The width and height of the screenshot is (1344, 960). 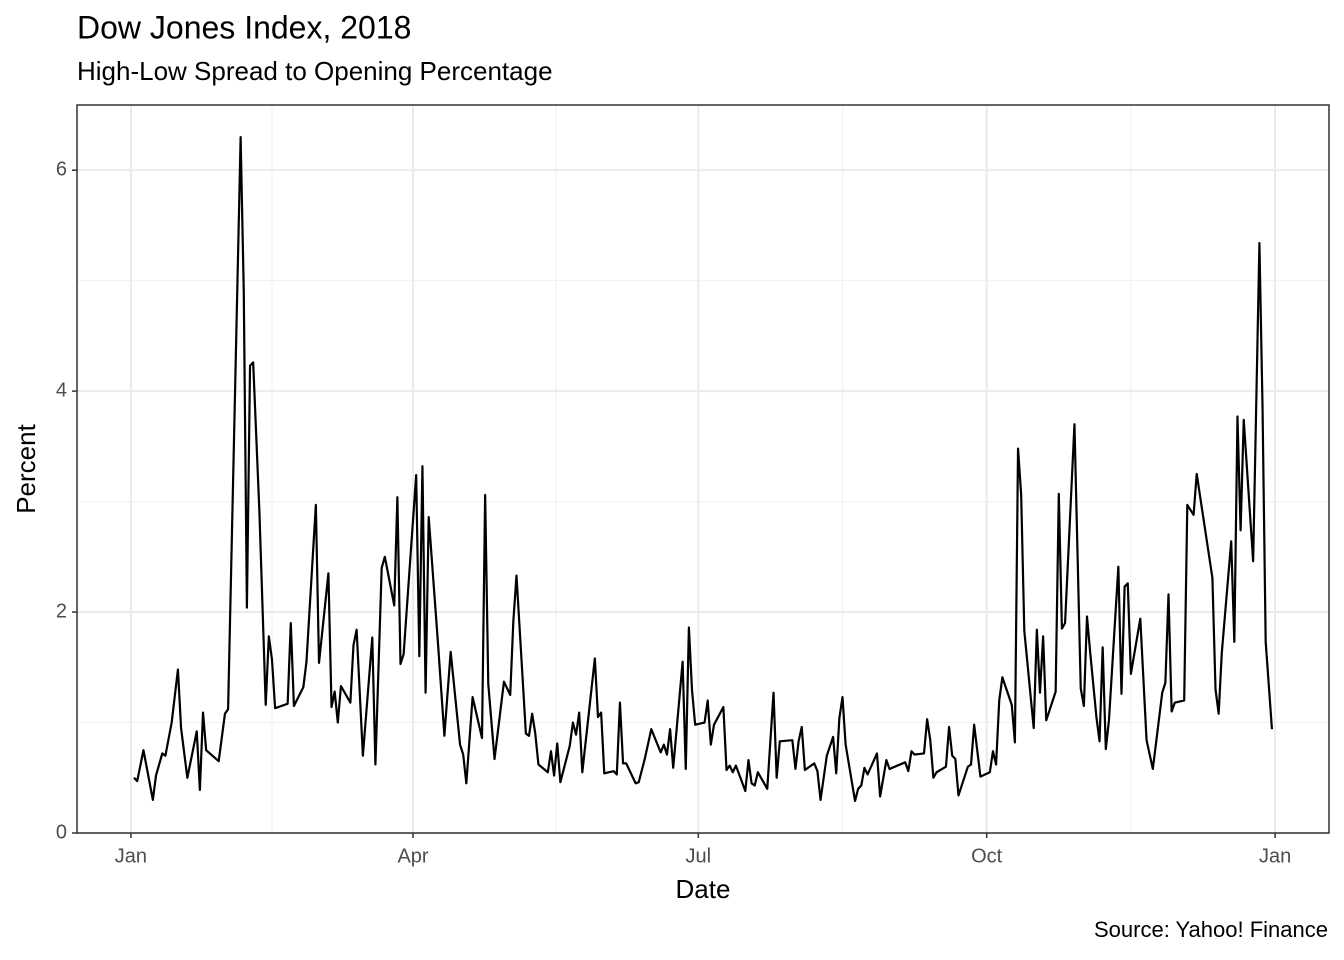 I want to click on x-tick-label: Jul, so click(x=699, y=856).